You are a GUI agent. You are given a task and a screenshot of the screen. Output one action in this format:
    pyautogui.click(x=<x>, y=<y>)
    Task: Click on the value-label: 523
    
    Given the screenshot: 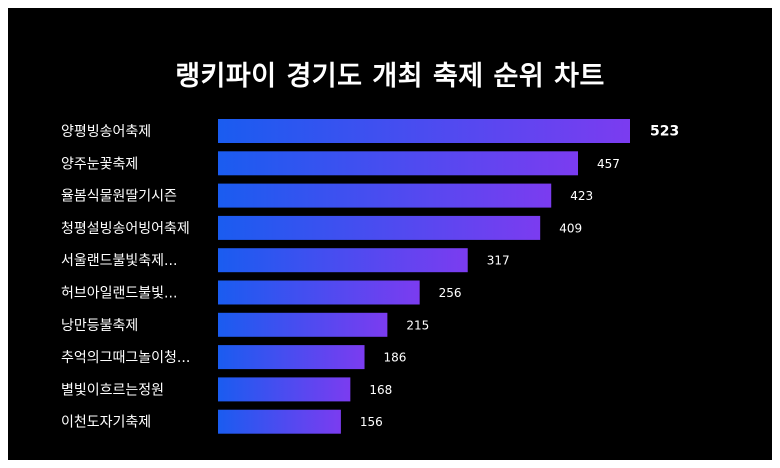 What is the action you would take?
    pyautogui.click(x=664, y=132)
    